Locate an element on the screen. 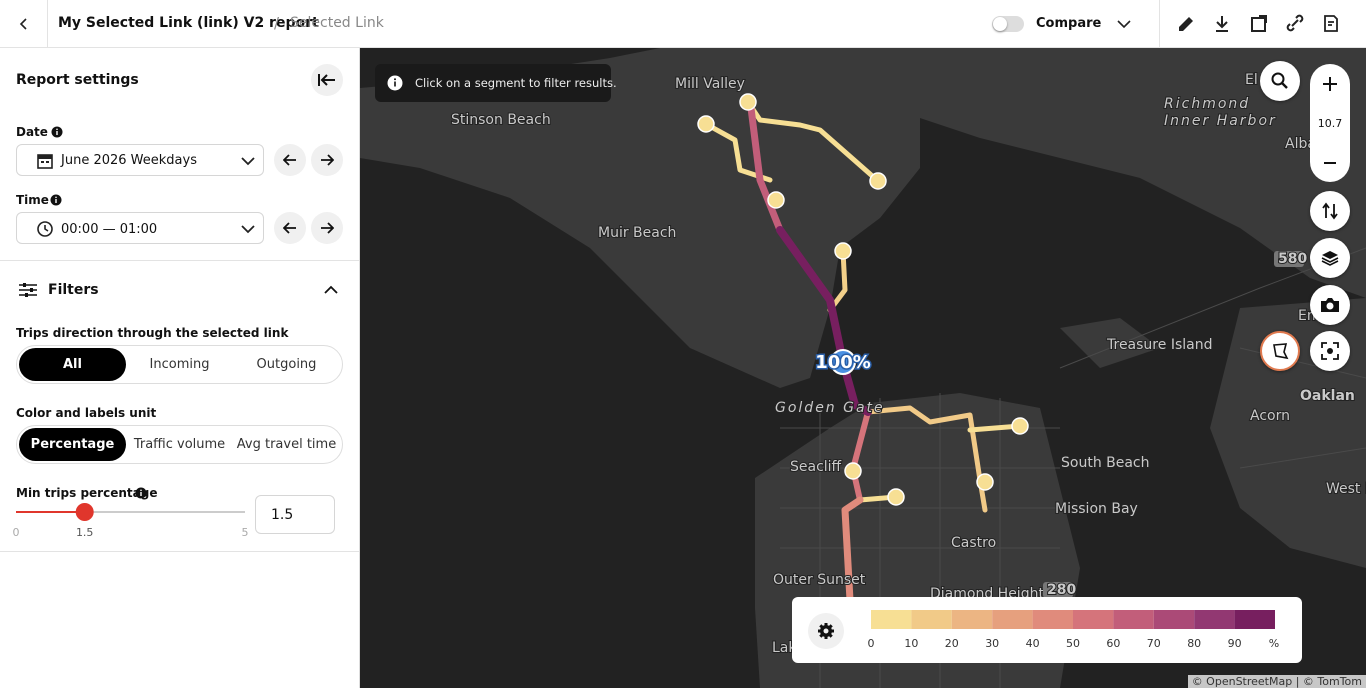 Image resolution: width=1366 pixels, height=688 pixels. place-label: Acorn is located at coordinates (1270, 416).